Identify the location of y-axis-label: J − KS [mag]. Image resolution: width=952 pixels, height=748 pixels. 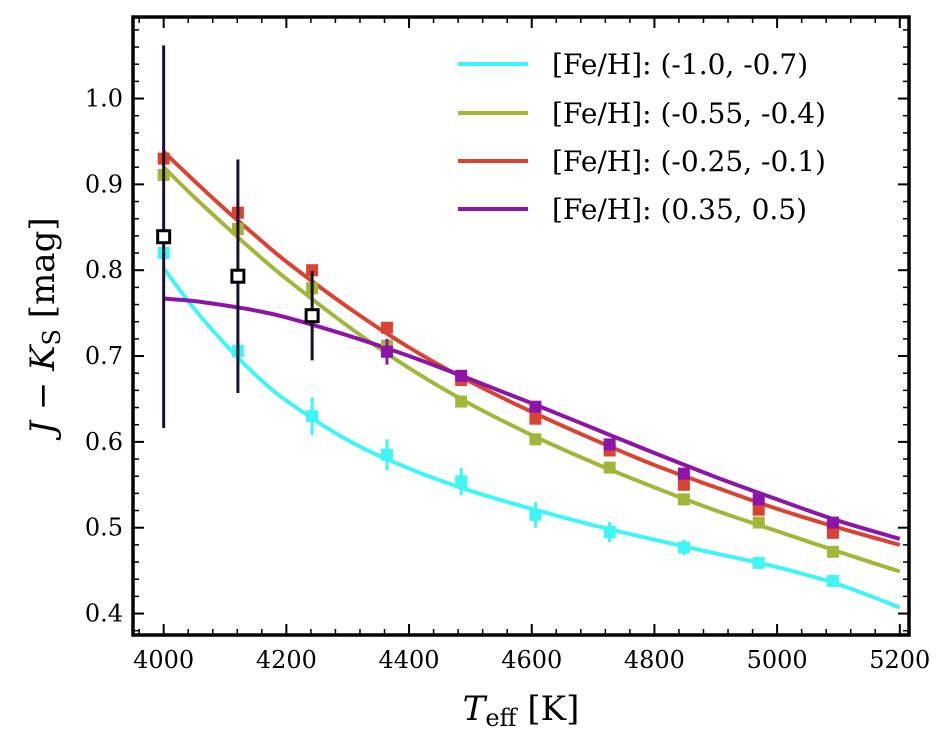
(44, 328).